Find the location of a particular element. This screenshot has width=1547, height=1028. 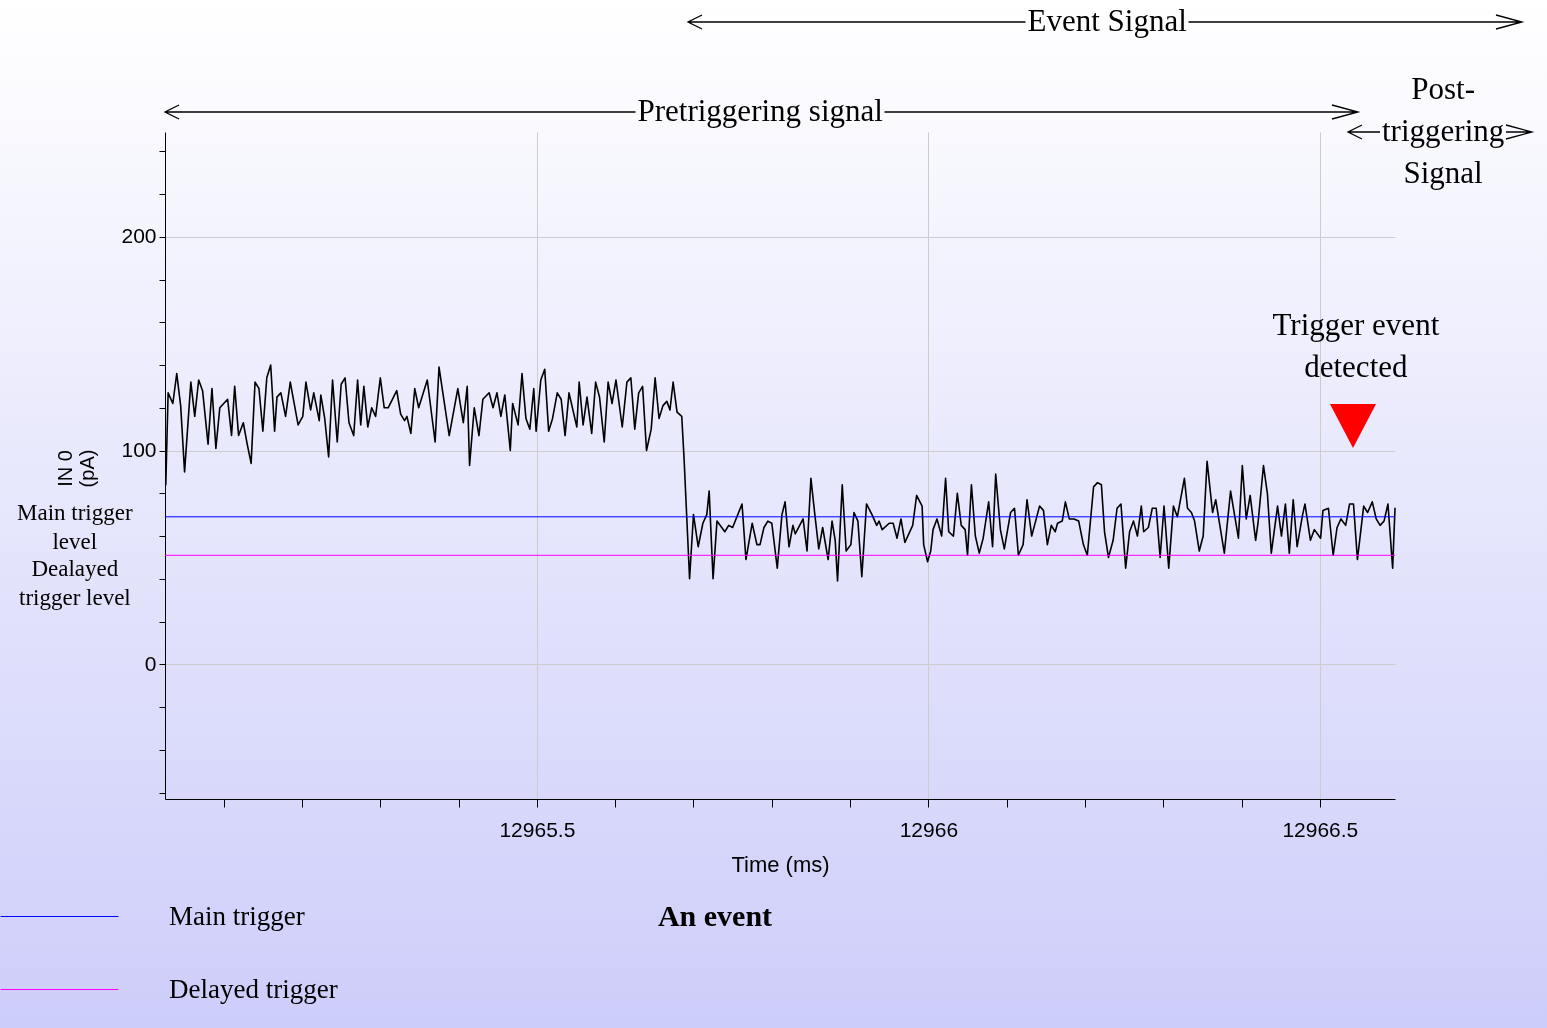

text: Dealayed trigger level is located at coordinates (75, 583).